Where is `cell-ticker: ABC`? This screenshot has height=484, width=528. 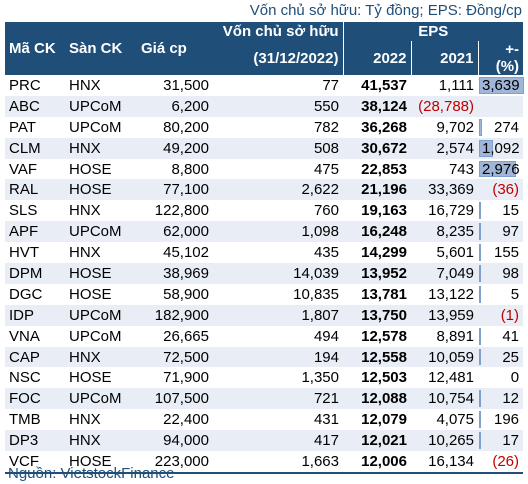
cell-ticker: ABC is located at coordinates (35, 106).